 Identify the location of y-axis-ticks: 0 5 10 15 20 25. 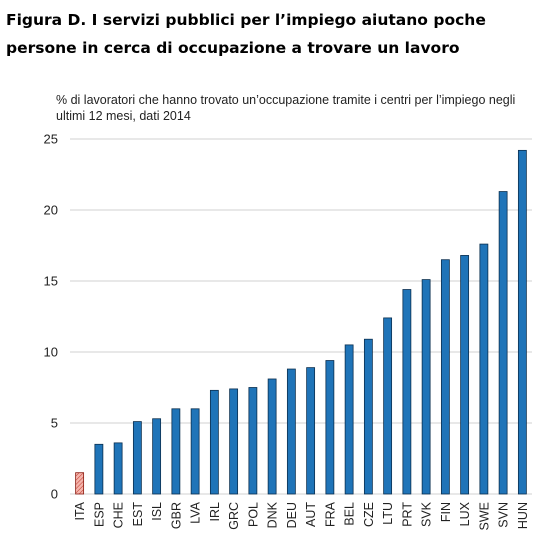
(51, 317).